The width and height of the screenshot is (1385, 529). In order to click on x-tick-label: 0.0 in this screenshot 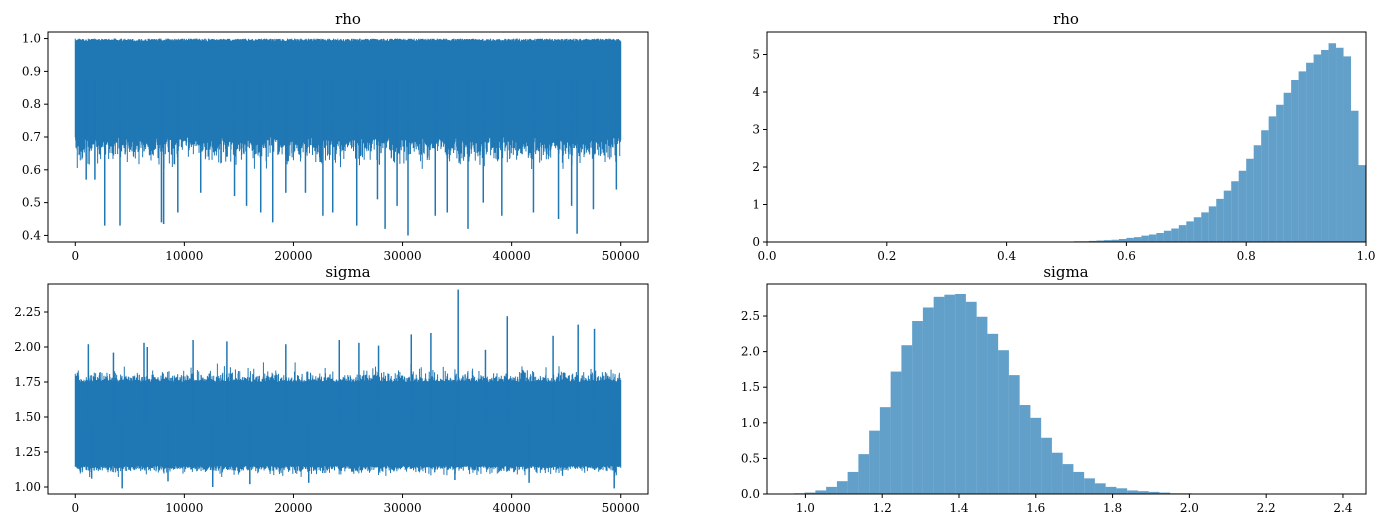, I will do `click(766, 256)`.